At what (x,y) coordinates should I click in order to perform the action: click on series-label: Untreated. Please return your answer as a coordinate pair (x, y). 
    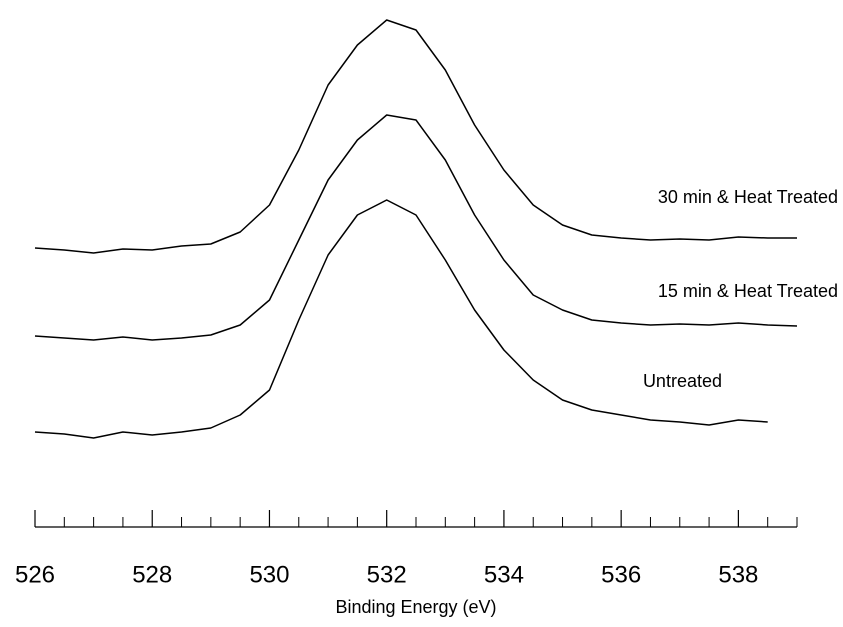
    Looking at the image, I should click on (682, 381).